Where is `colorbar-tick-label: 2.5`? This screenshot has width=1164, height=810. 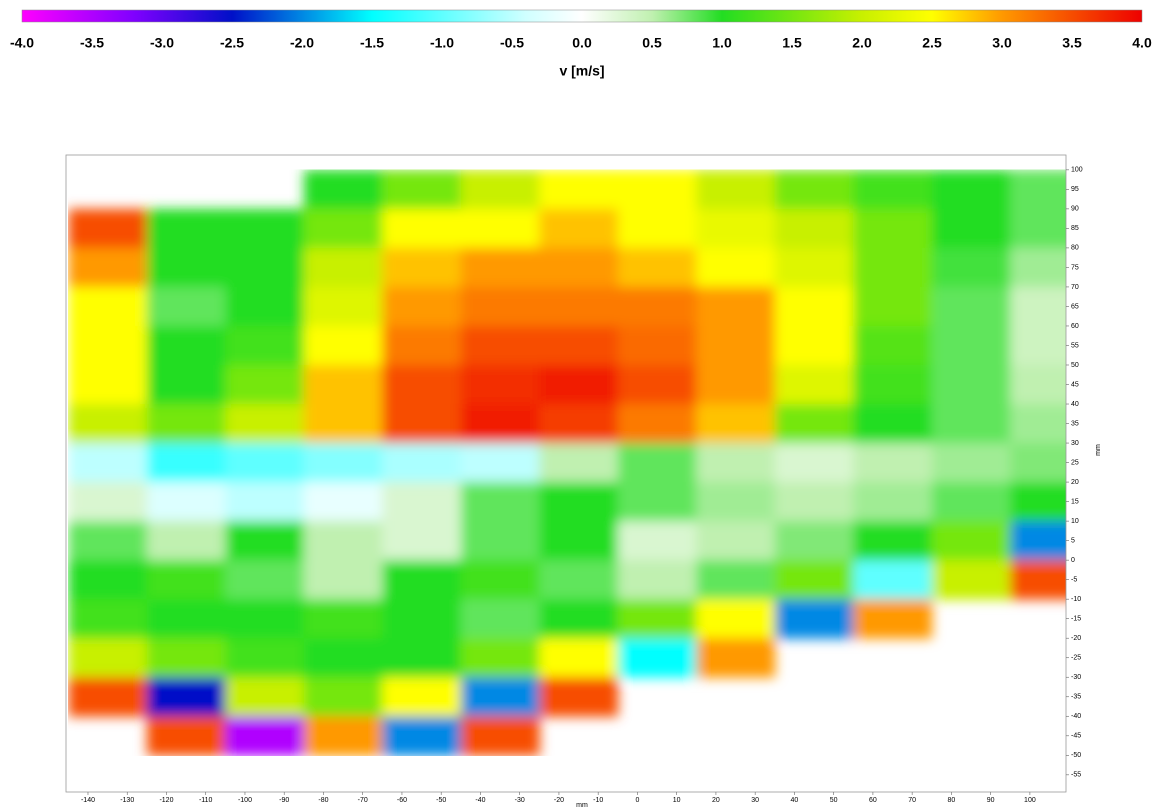
colorbar-tick-label: 2.5 is located at coordinates (932, 43).